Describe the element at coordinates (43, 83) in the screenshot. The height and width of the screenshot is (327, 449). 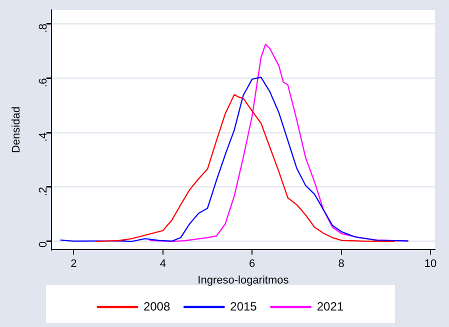
I see `y-tick-label: .6` at that location.